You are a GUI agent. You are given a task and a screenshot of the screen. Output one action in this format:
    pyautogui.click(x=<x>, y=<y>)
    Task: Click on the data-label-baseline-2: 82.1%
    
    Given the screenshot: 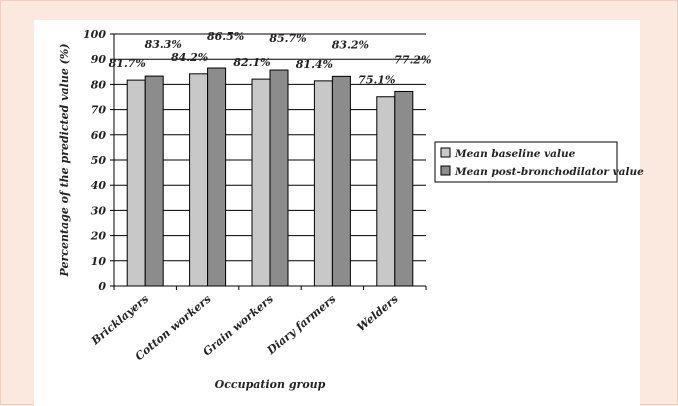 What is the action you would take?
    pyautogui.click(x=251, y=62)
    